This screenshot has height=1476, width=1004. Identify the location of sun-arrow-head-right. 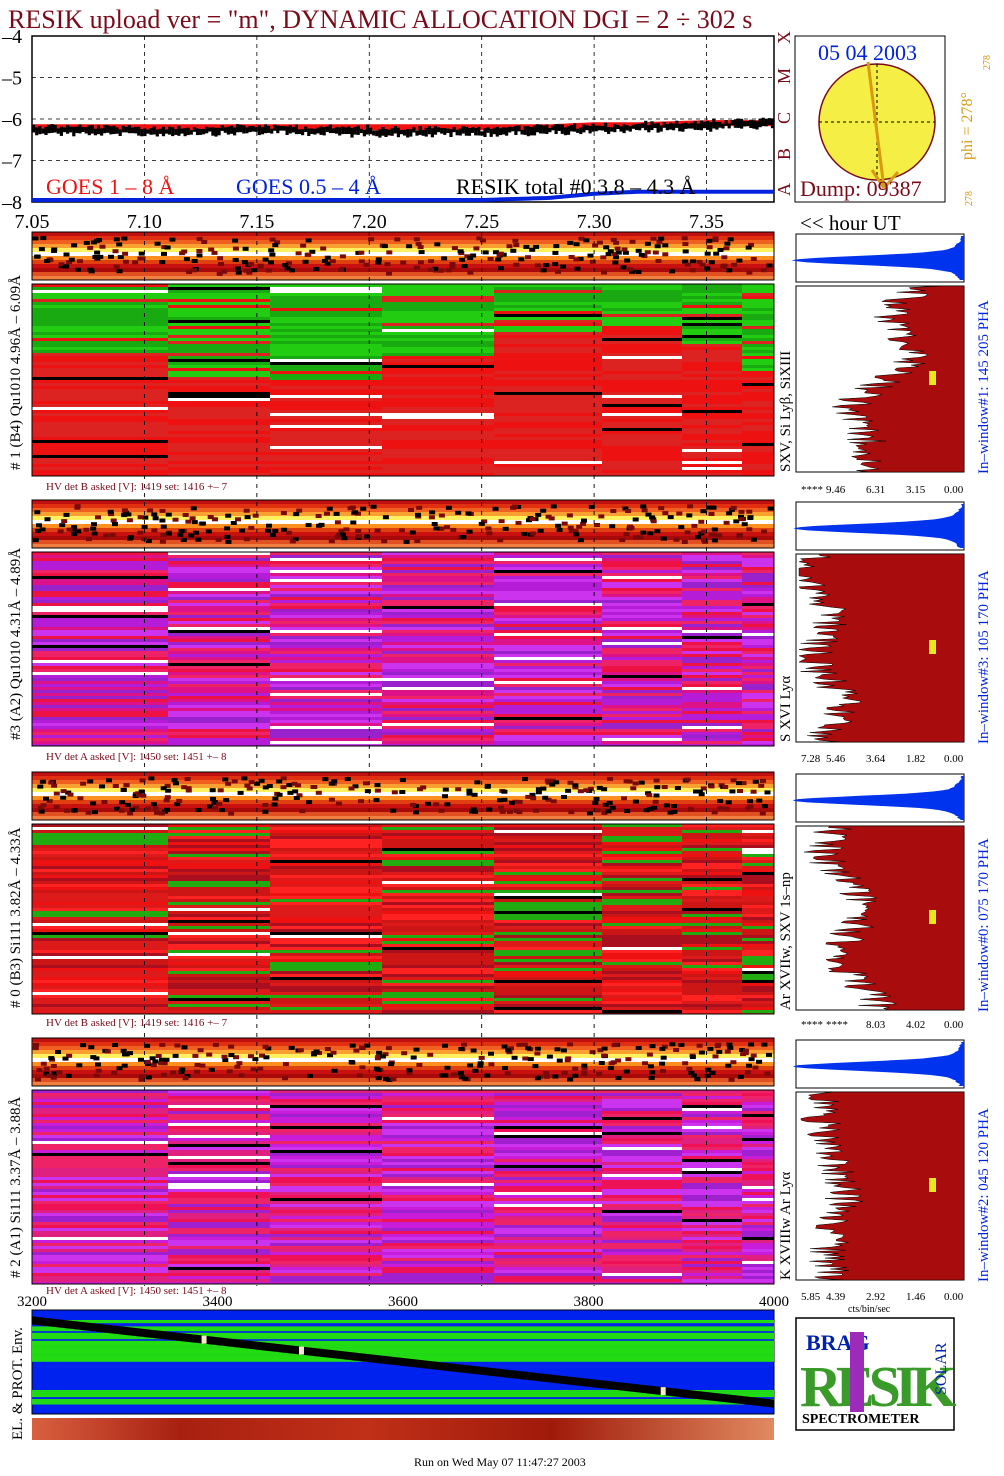
(891, 180).